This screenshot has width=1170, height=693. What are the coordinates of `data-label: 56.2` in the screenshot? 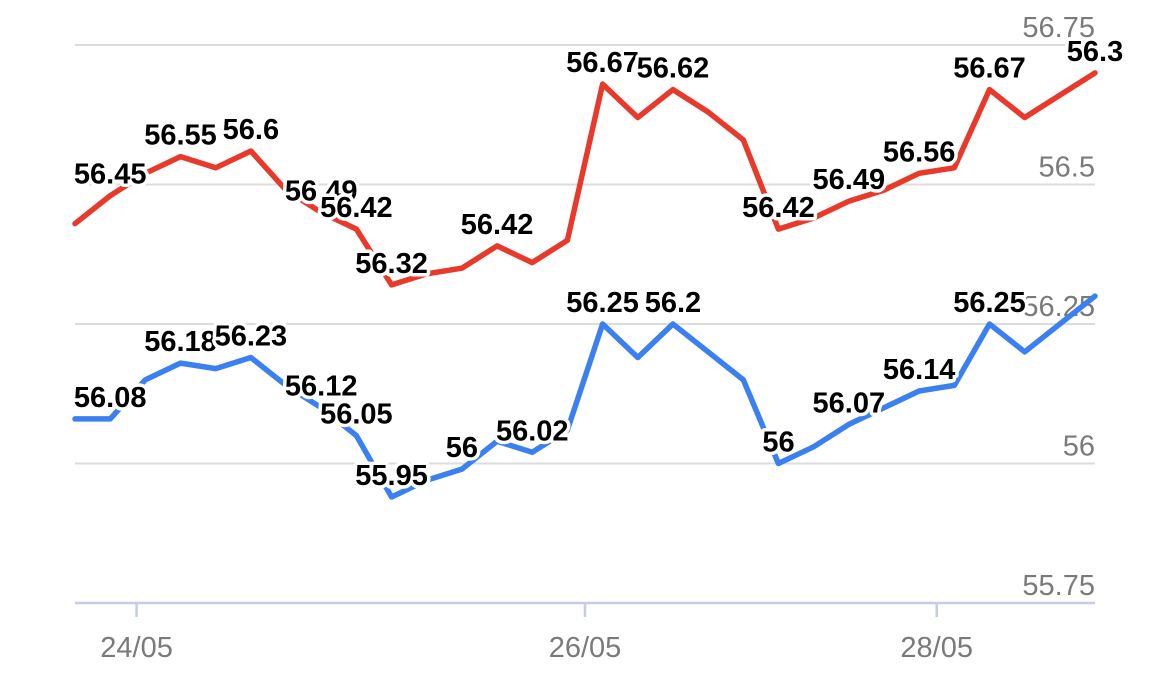 It's located at (673, 303).